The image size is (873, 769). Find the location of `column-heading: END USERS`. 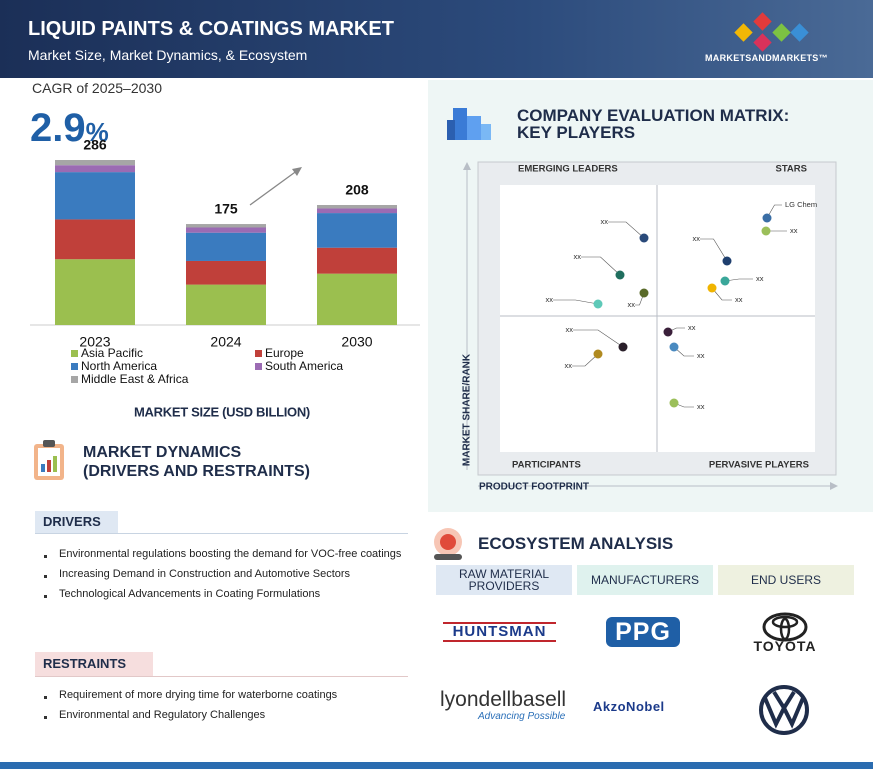

column-heading: END USERS is located at coordinates (786, 580).